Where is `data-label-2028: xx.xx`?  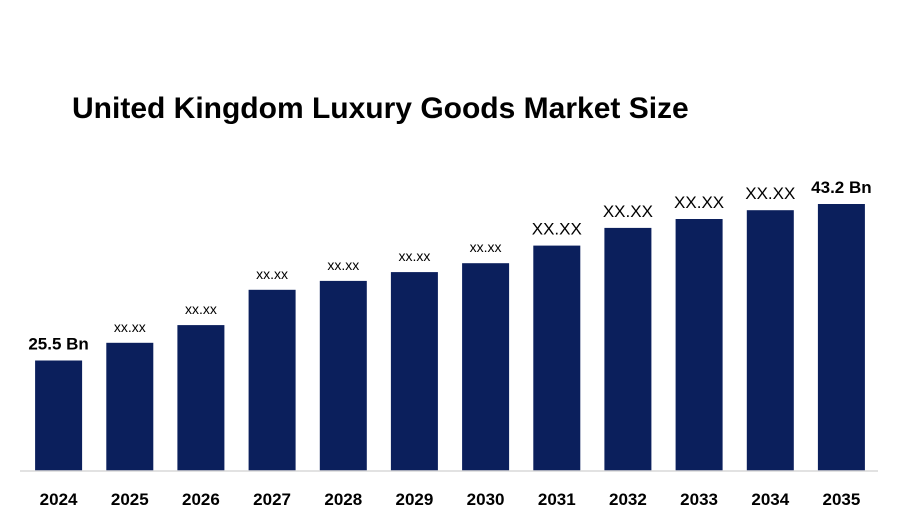
data-label-2028: xx.xx is located at coordinates (343, 265).